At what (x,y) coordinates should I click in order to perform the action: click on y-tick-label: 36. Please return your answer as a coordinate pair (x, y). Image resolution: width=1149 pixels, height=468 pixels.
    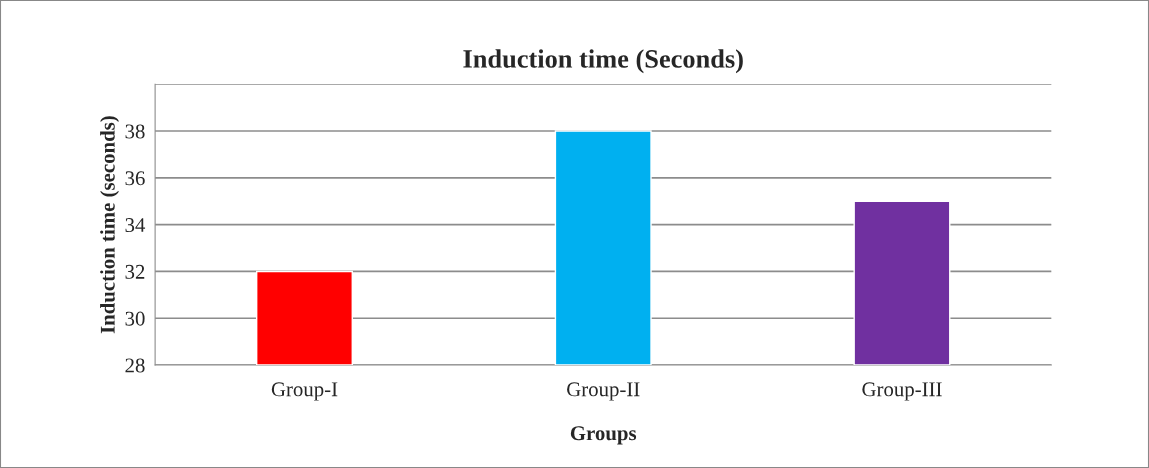
    Looking at the image, I should click on (135, 178).